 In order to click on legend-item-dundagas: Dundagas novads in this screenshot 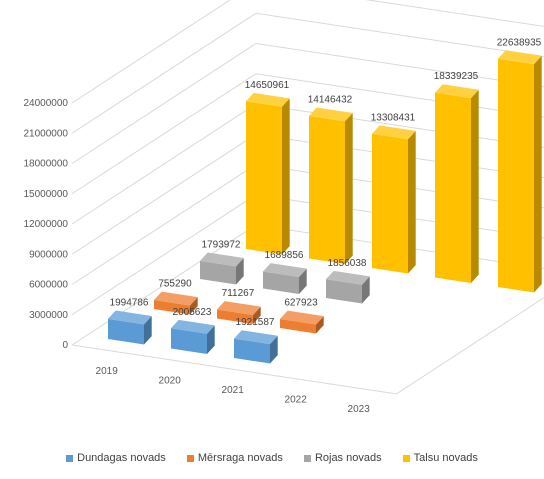, I will do `click(116, 458)`.